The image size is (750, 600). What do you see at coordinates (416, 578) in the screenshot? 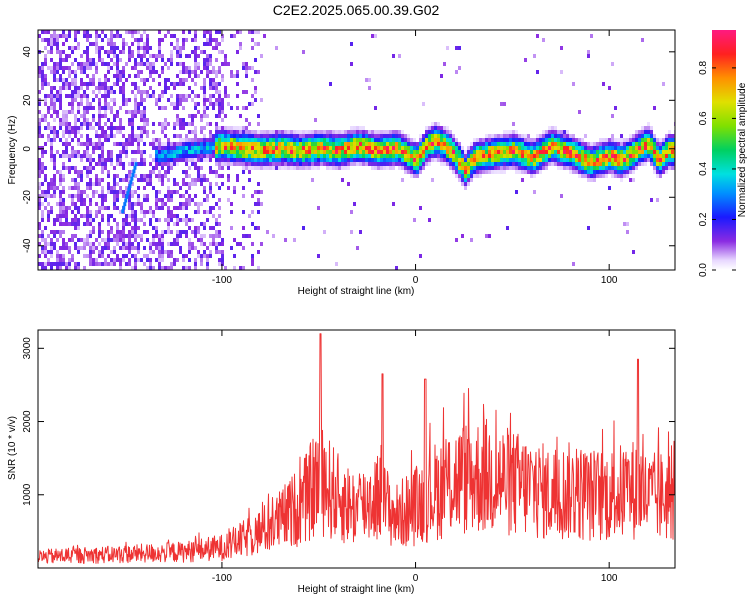
I see `x-tick-label: 0` at bounding box center [416, 578].